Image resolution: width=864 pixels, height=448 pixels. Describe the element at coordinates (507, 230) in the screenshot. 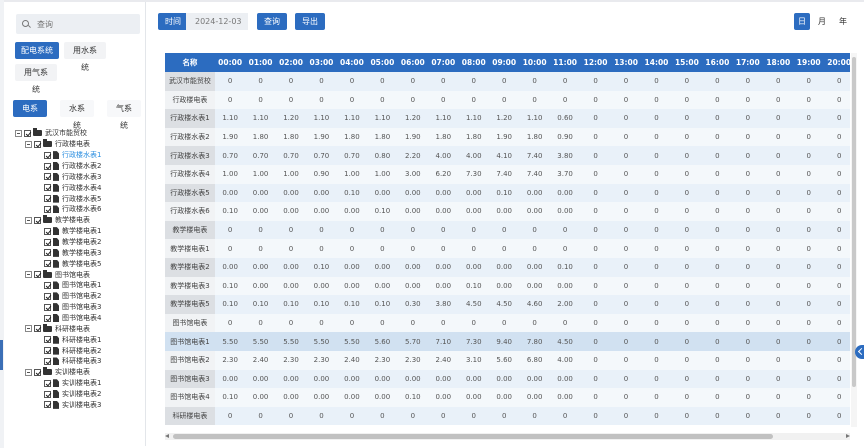

I see `table-row: 教学楼电表0000000000000000000000` at that location.